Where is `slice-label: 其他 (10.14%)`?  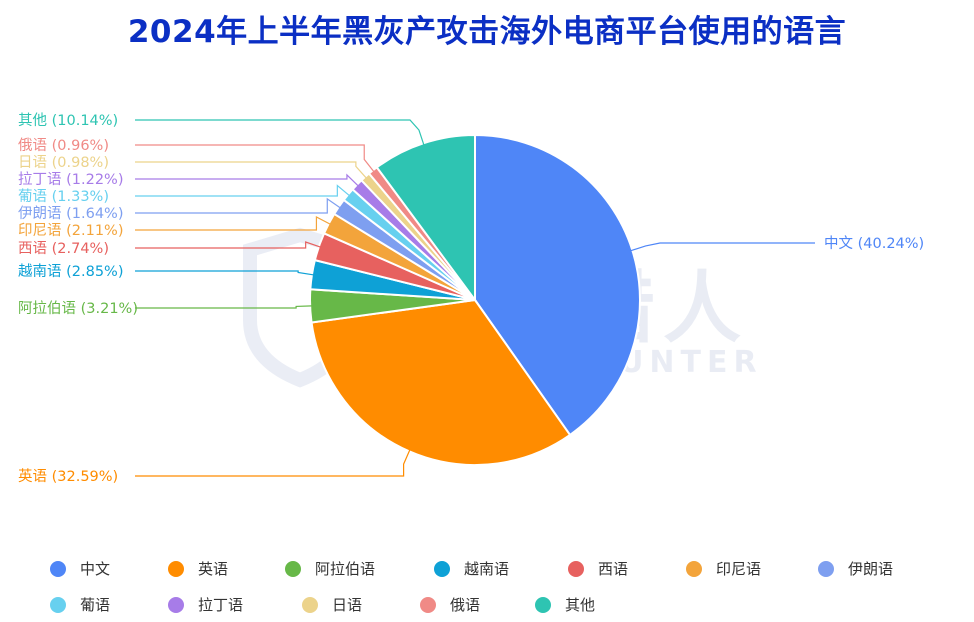
slice-label: 其他 (10.14%) is located at coordinates (68, 120).